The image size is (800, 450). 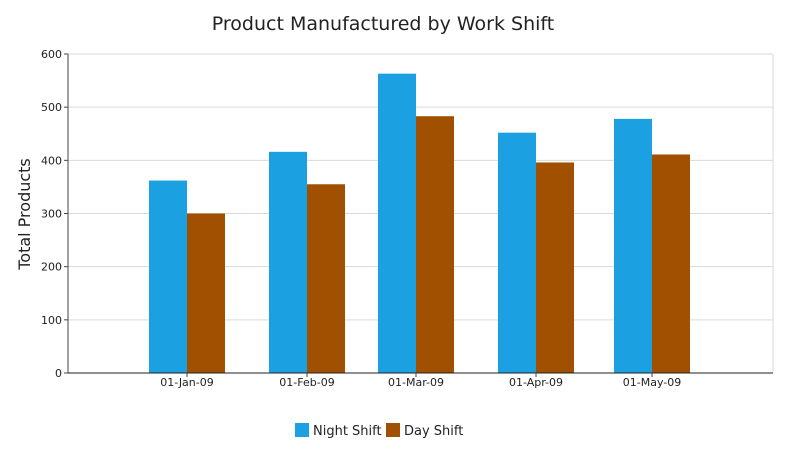 I want to click on x-tick-label: 01-Mar-09, so click(x=416, y=382).